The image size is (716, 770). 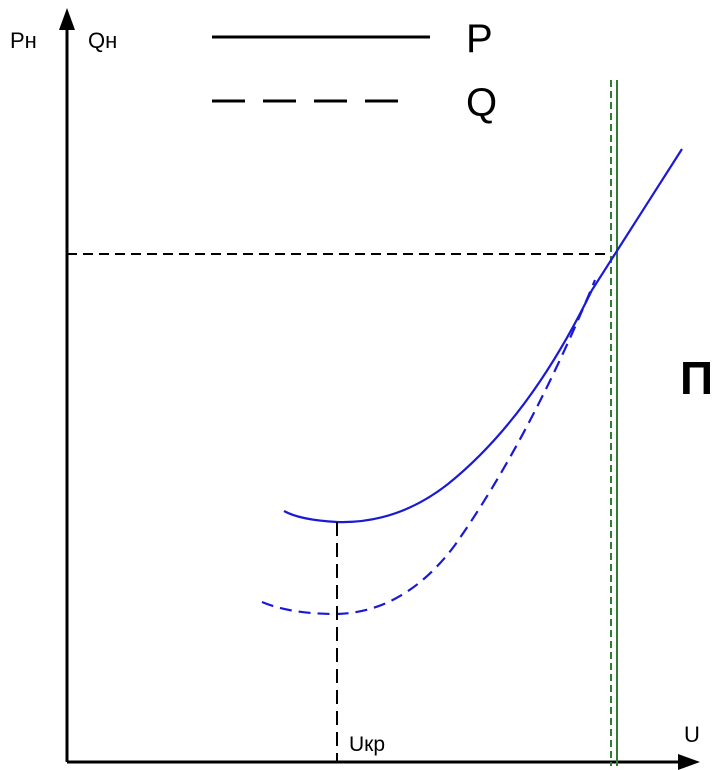 I want to click on y-axis-label-p: Pн, so click(x=23, y=40).